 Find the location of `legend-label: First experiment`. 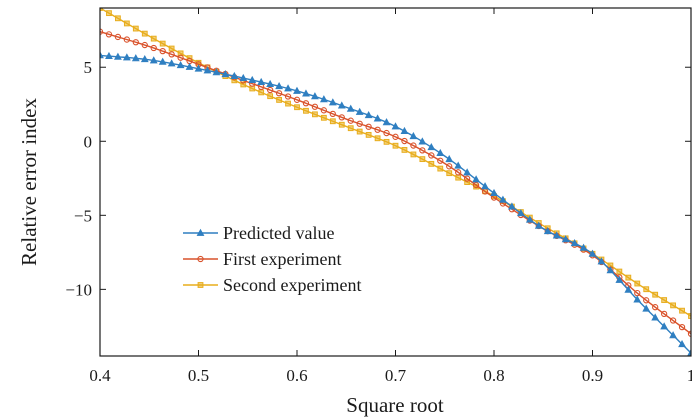

legend-label: First experiment is located at coordinates (282, 259).